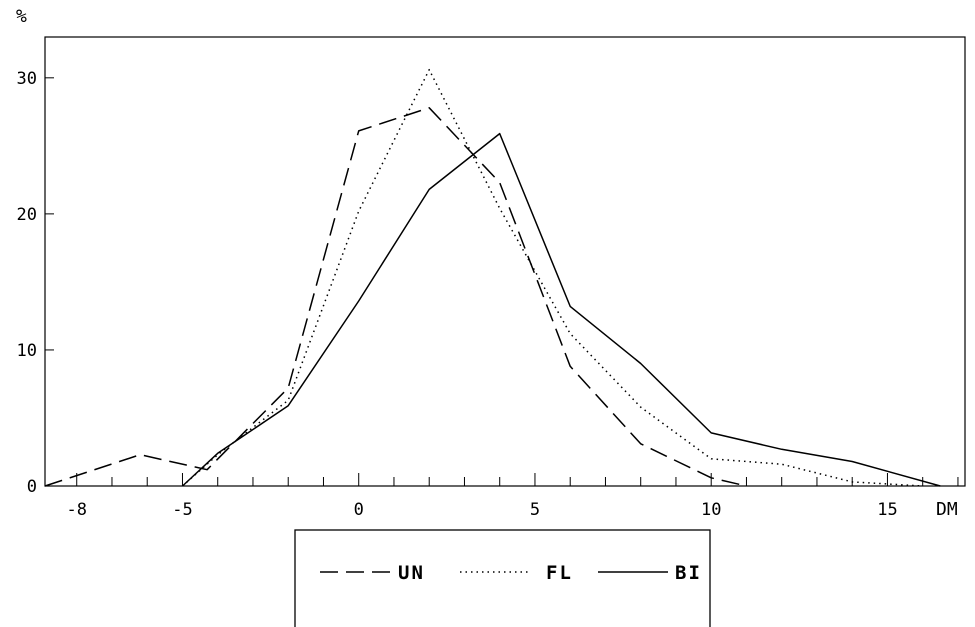  I want to click on legend: UN FL BI, so click(502, 578).